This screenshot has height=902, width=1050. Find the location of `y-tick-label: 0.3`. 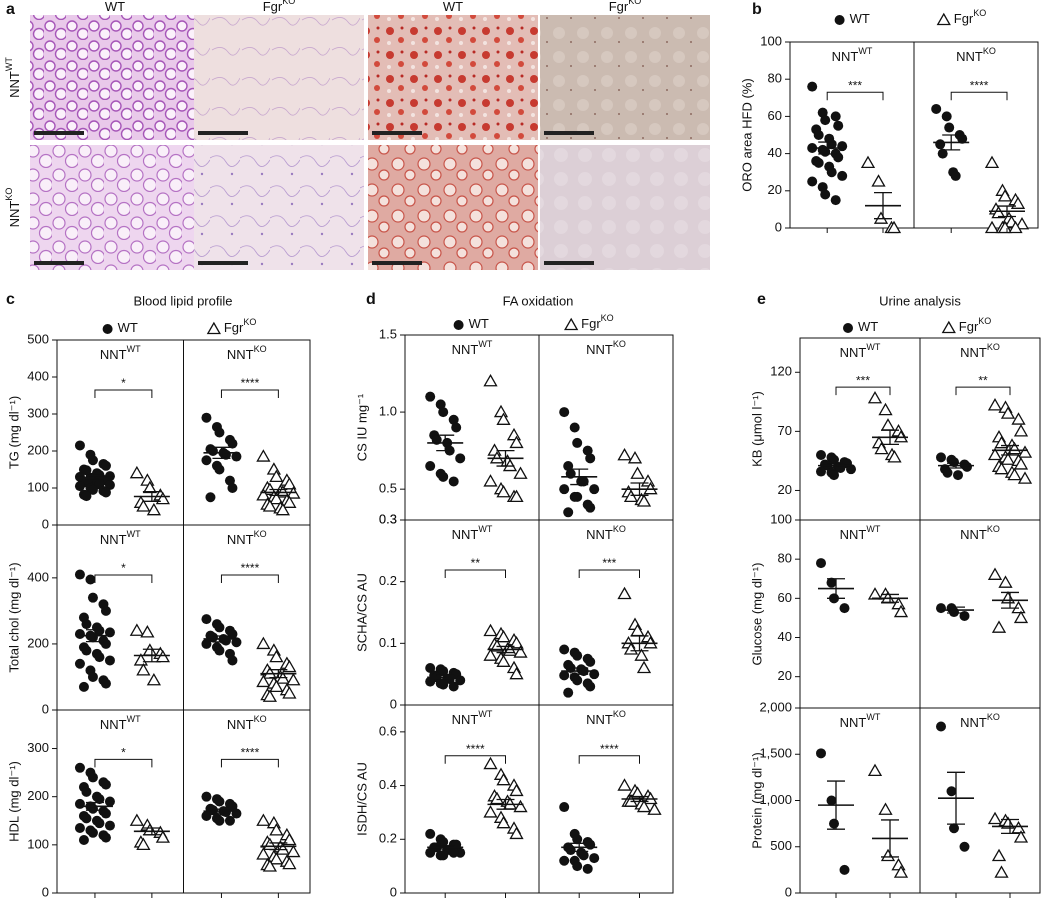

y-tick-label: 0.3 is located at coordinates (388, 518).